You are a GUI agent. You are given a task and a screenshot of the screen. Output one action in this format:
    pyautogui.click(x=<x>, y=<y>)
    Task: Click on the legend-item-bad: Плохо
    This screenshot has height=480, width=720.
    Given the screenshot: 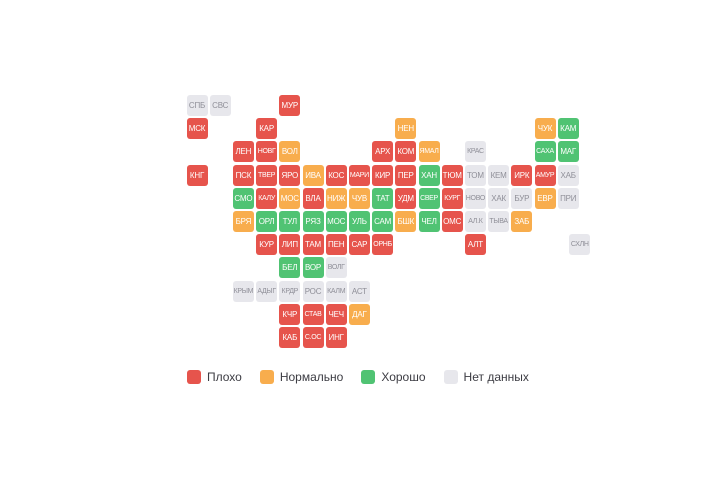 What is the action you would take?
    pyautogui.click(x=214, y=377)
    